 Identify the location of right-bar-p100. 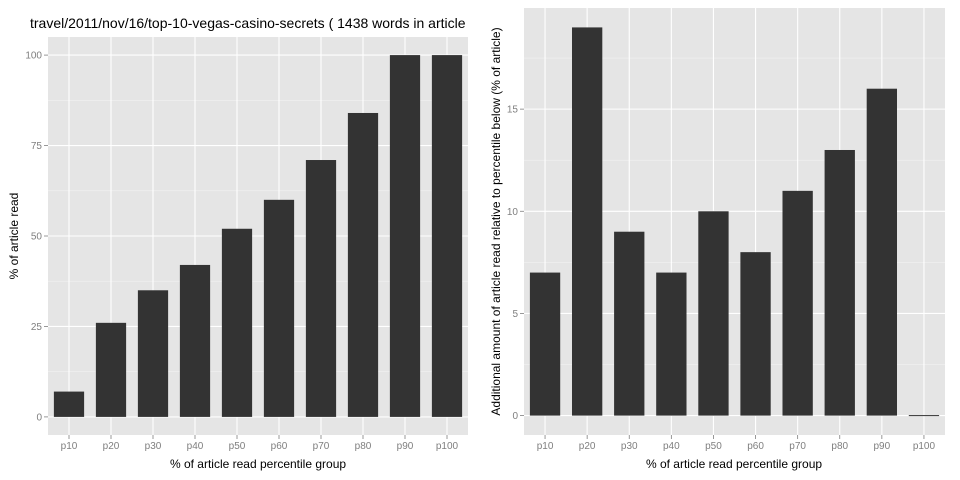
(924, 416).